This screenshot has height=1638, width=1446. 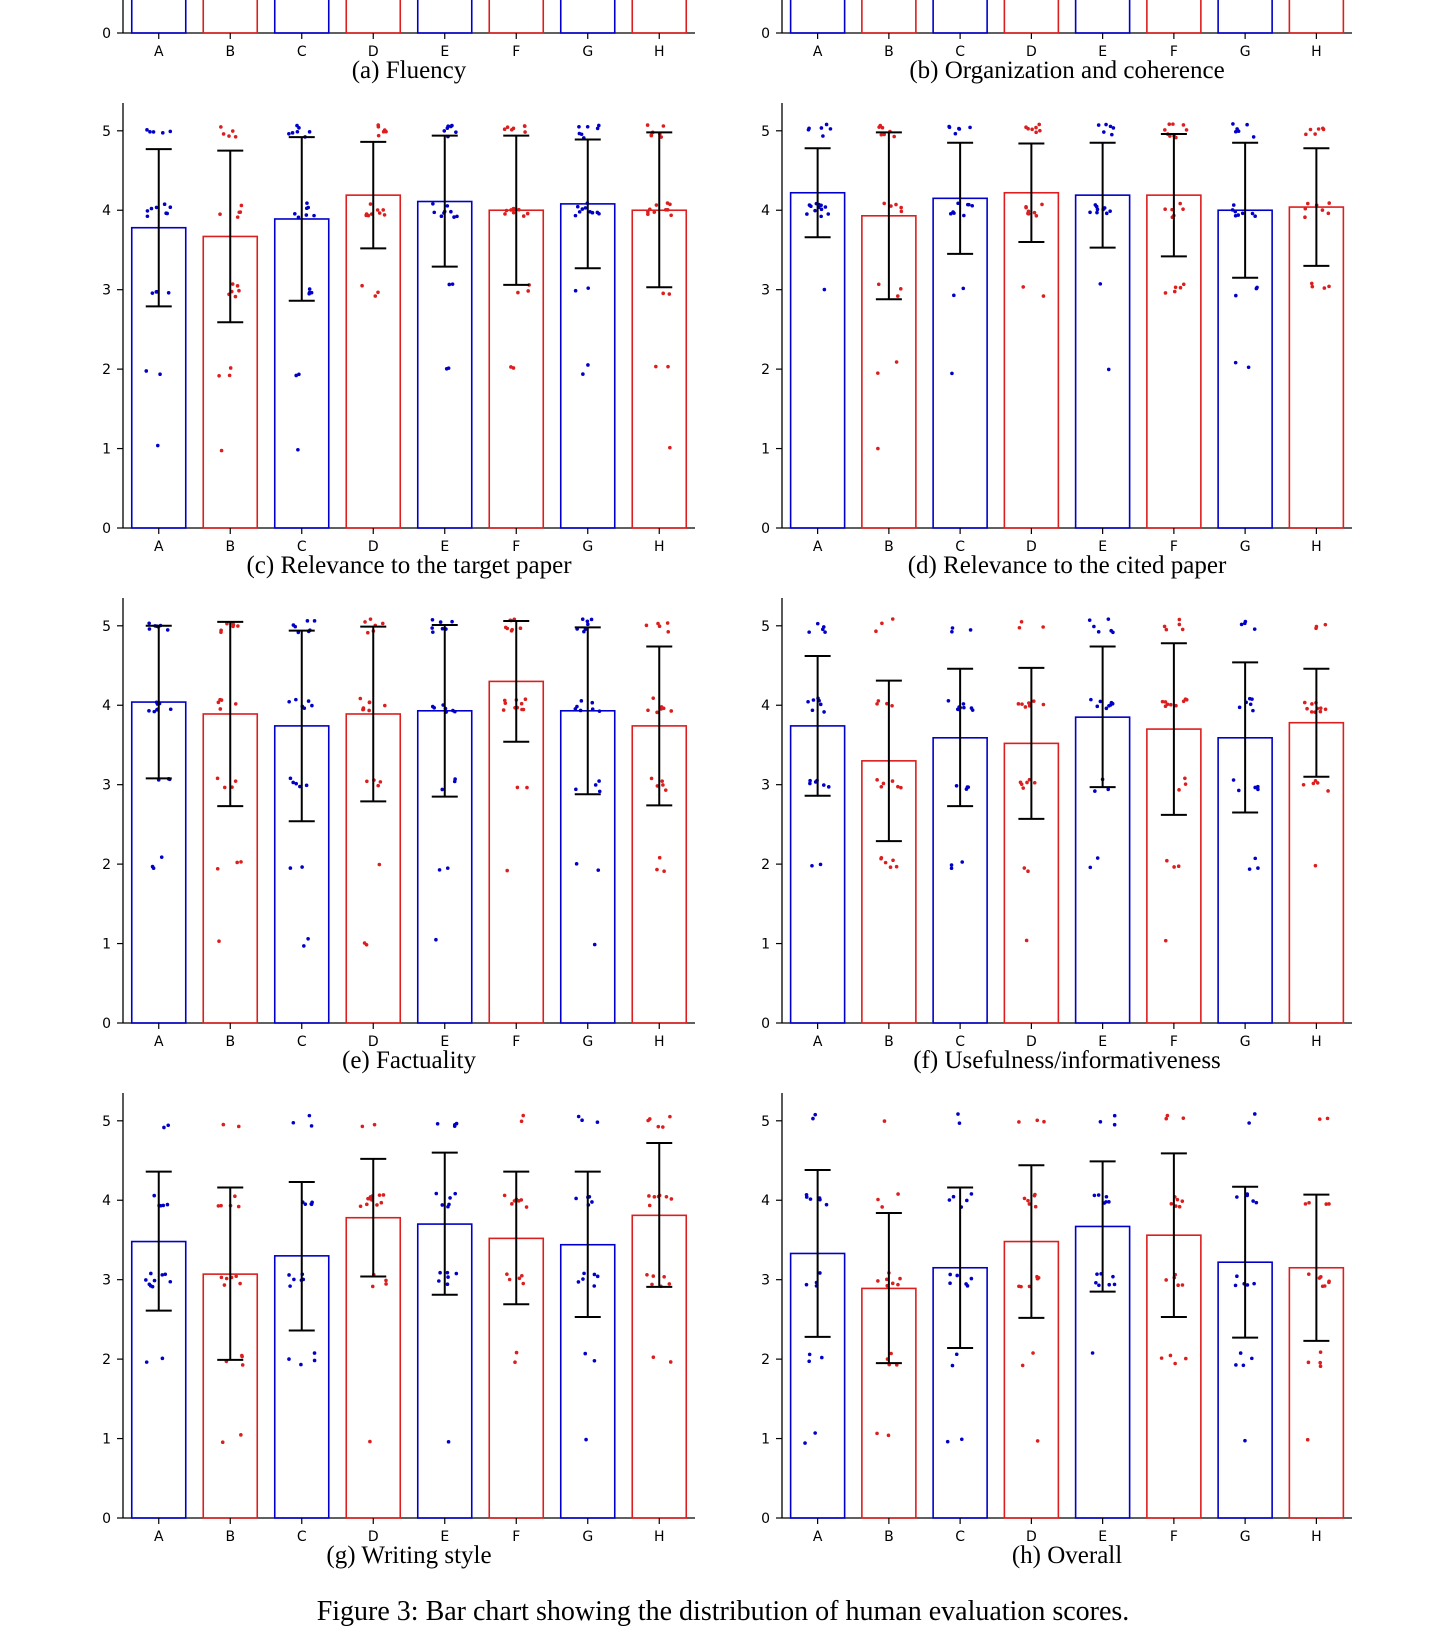 I want to click on panel-caption: (b) Organization and coherence, so click(x=1066, y=70).